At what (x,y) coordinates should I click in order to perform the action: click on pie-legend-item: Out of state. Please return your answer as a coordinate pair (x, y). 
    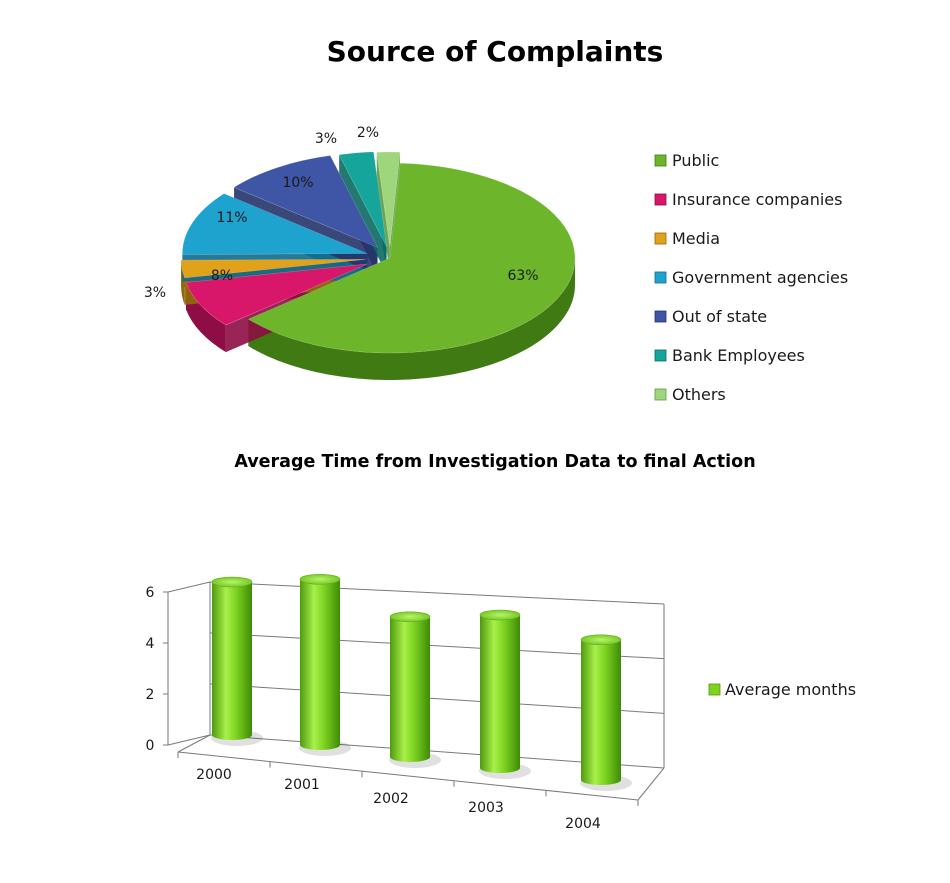
    Looking at the image, I should click on (710, 316).